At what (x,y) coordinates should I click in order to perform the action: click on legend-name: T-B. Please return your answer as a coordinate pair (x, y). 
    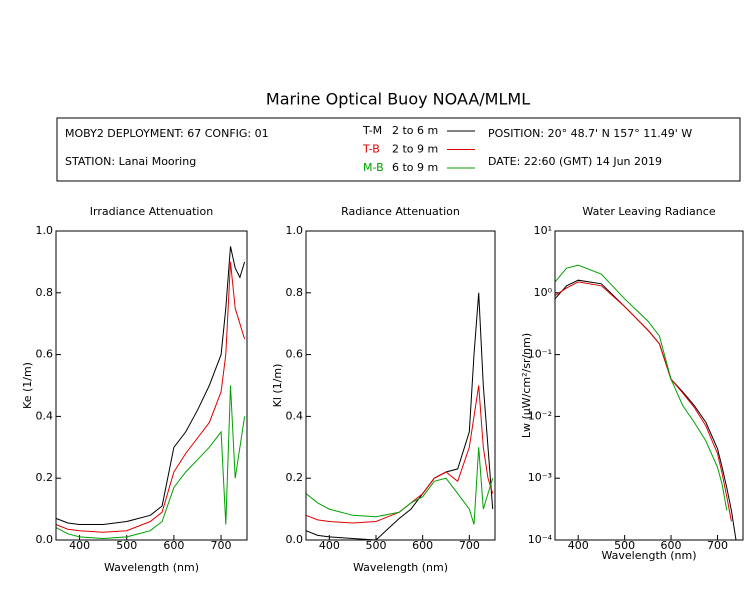
    Looking at the image, I should click on (371, 149).